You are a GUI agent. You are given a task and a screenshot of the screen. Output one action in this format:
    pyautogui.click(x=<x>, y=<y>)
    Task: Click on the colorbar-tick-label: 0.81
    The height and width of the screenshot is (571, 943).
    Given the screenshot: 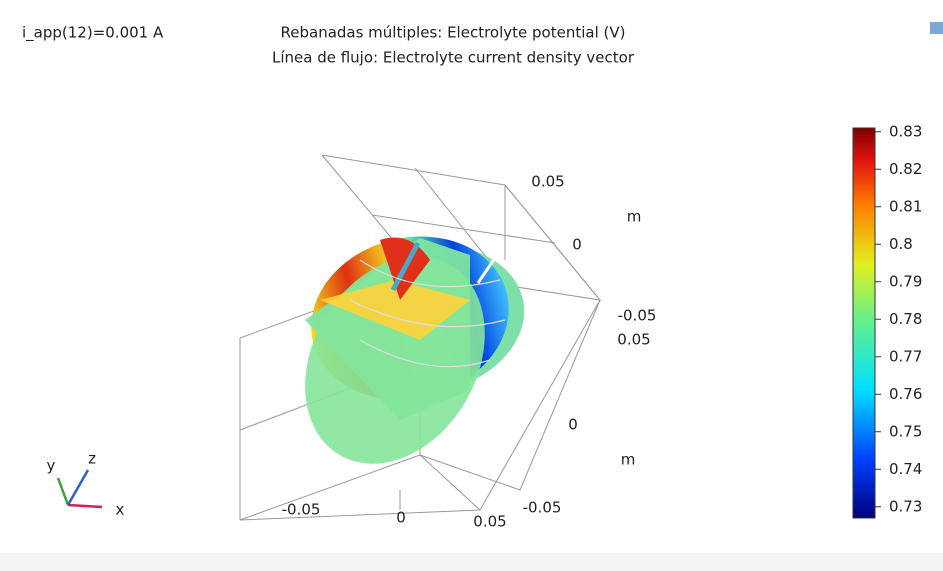 What is the action you would take?
    pyautogui.click(x=905, y=206)
    